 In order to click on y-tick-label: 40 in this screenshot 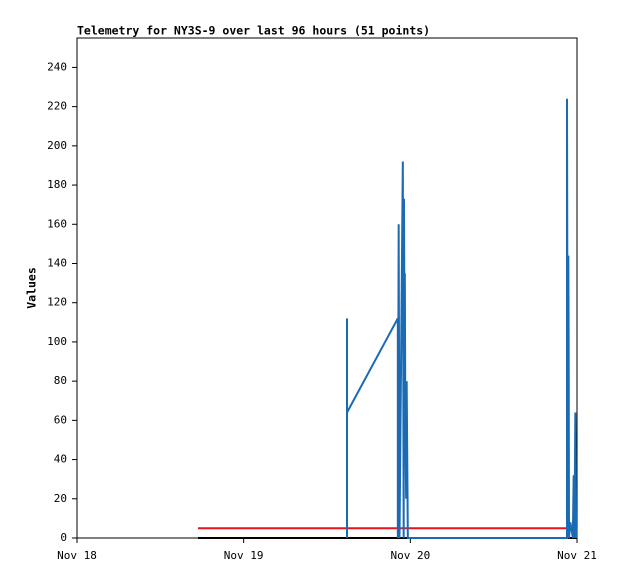, I will do `click(60, 459)`.